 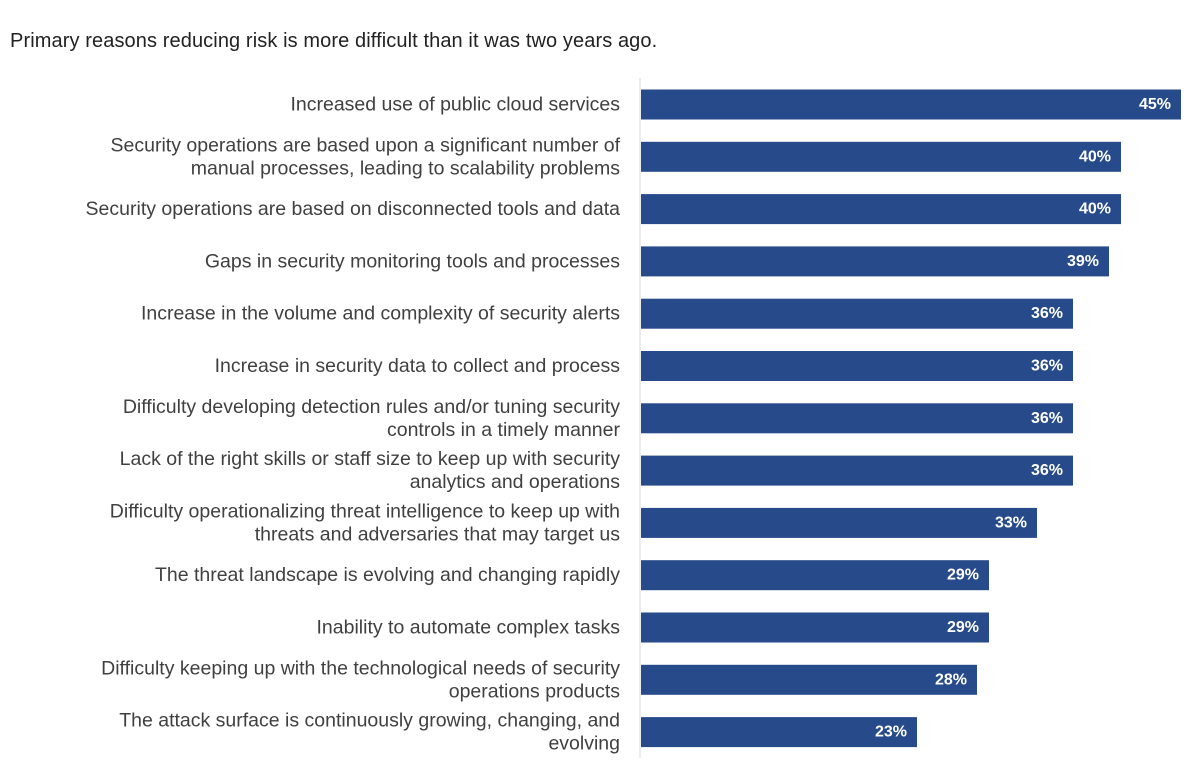 What do you see at coordinates (1047, 470) in the screenshot?
I see `value-label-8: 36%` at bounding box center [1047, 470].